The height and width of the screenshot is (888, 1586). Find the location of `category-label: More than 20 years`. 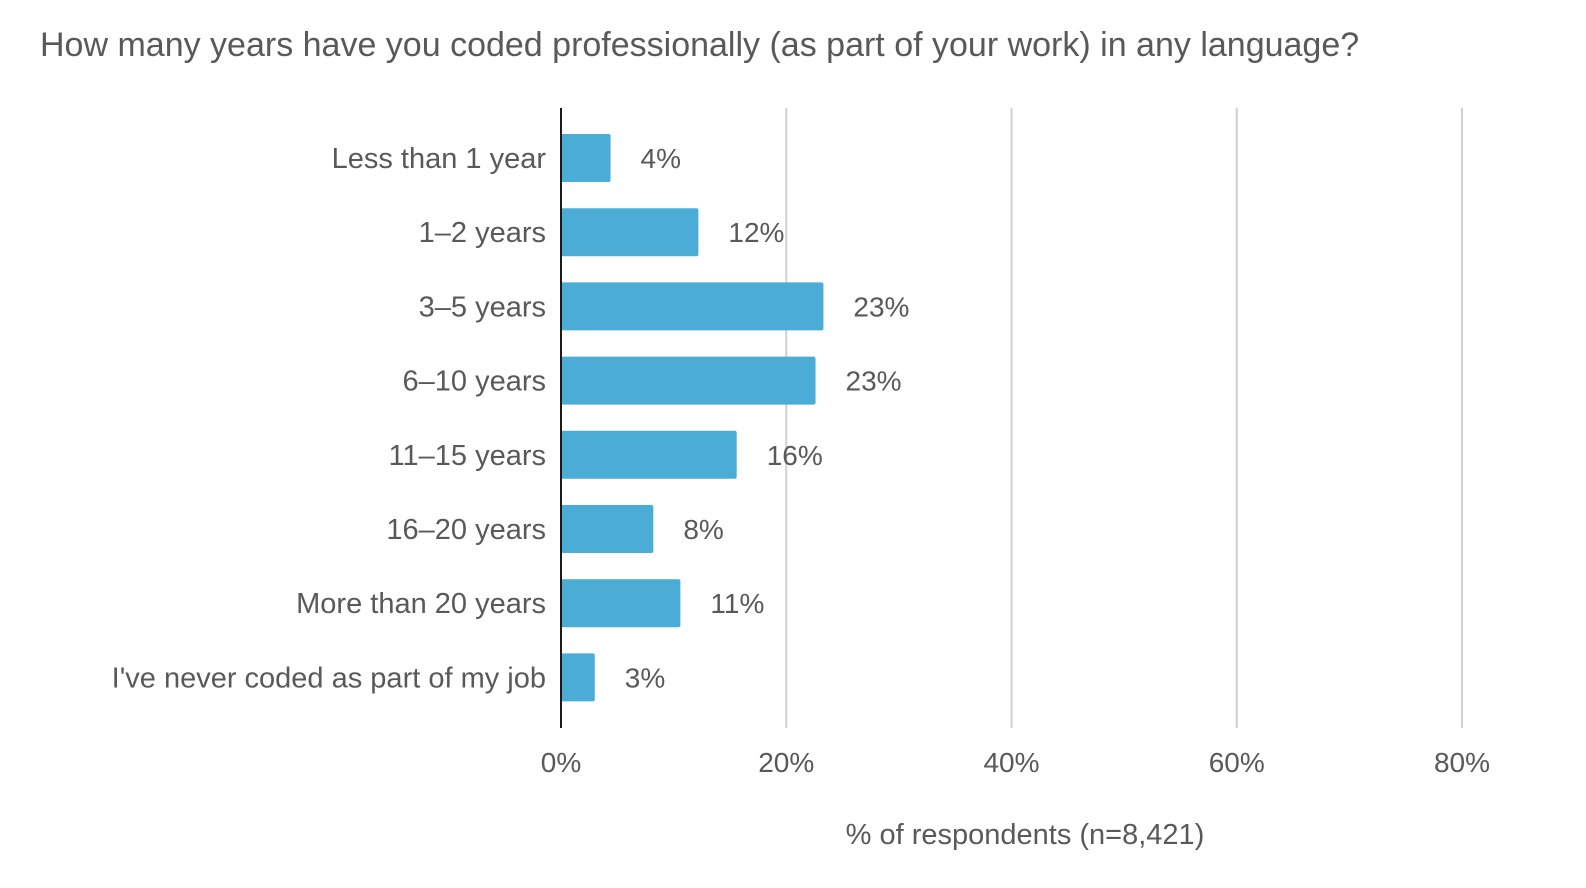

category-label: More than 20 years is located at coordinates (421, 604).